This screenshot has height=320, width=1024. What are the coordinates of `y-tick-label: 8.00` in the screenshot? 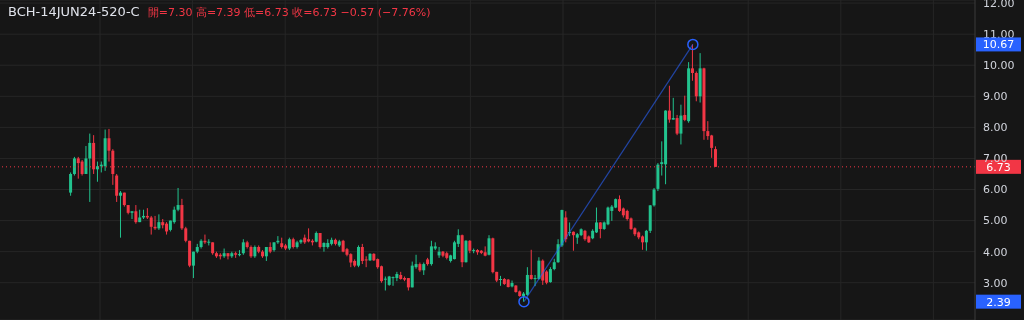 It's located at (995, 128).